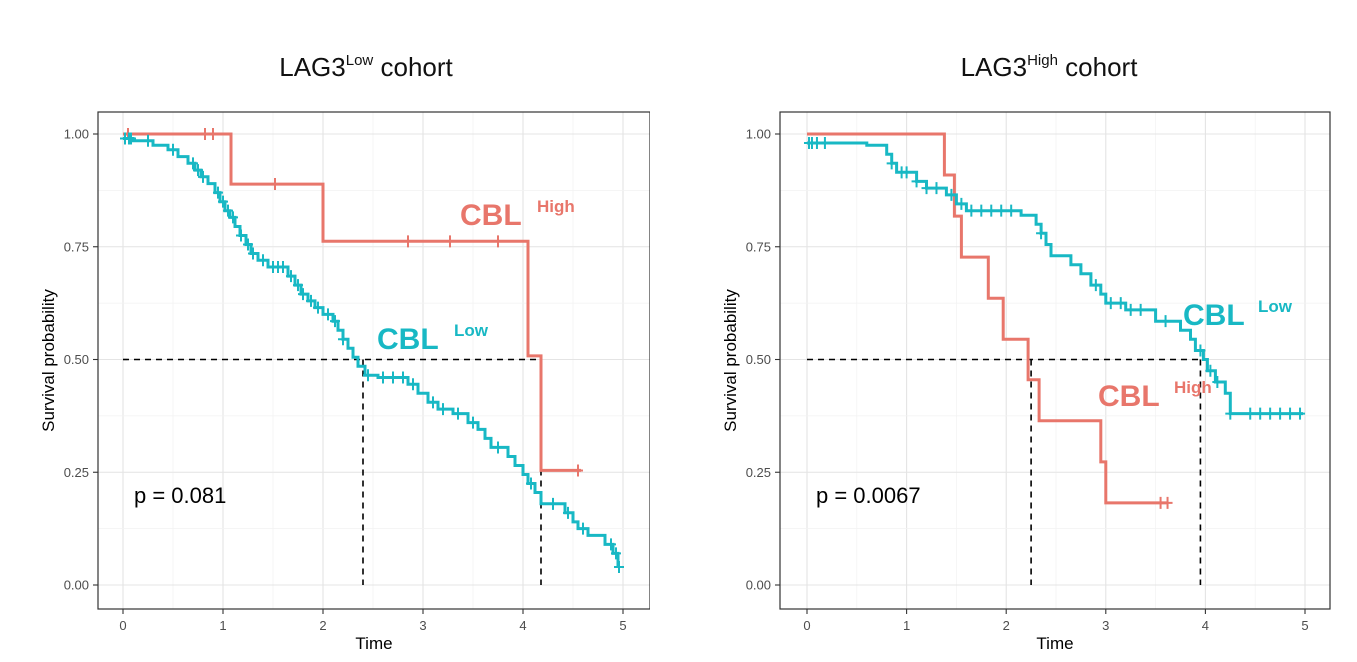  Describe the element at coordinates (1004, 471) in the screenshot. I see `median-lines` at that location.